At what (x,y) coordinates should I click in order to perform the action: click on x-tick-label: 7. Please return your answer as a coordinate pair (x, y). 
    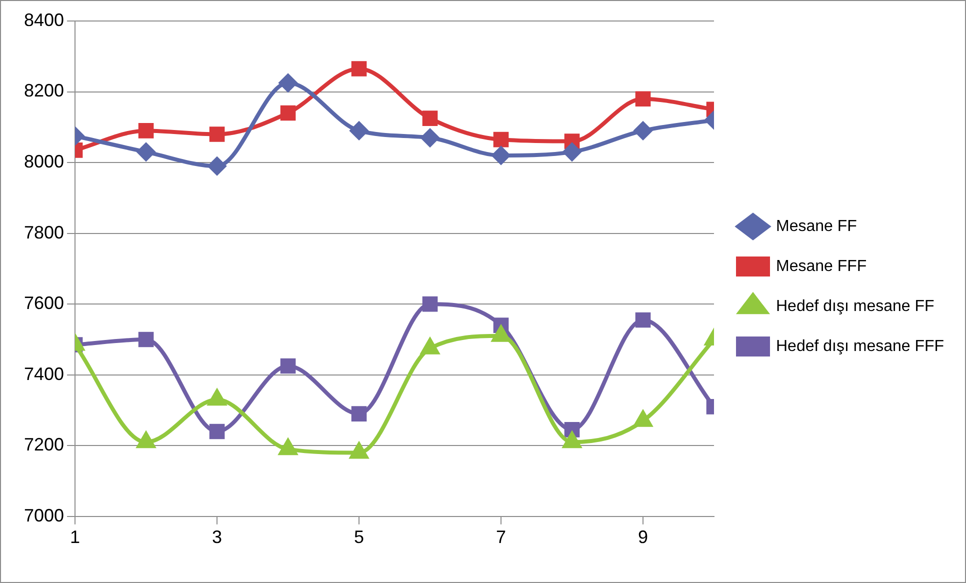
    Looking at the image, I should click on (501, 537).